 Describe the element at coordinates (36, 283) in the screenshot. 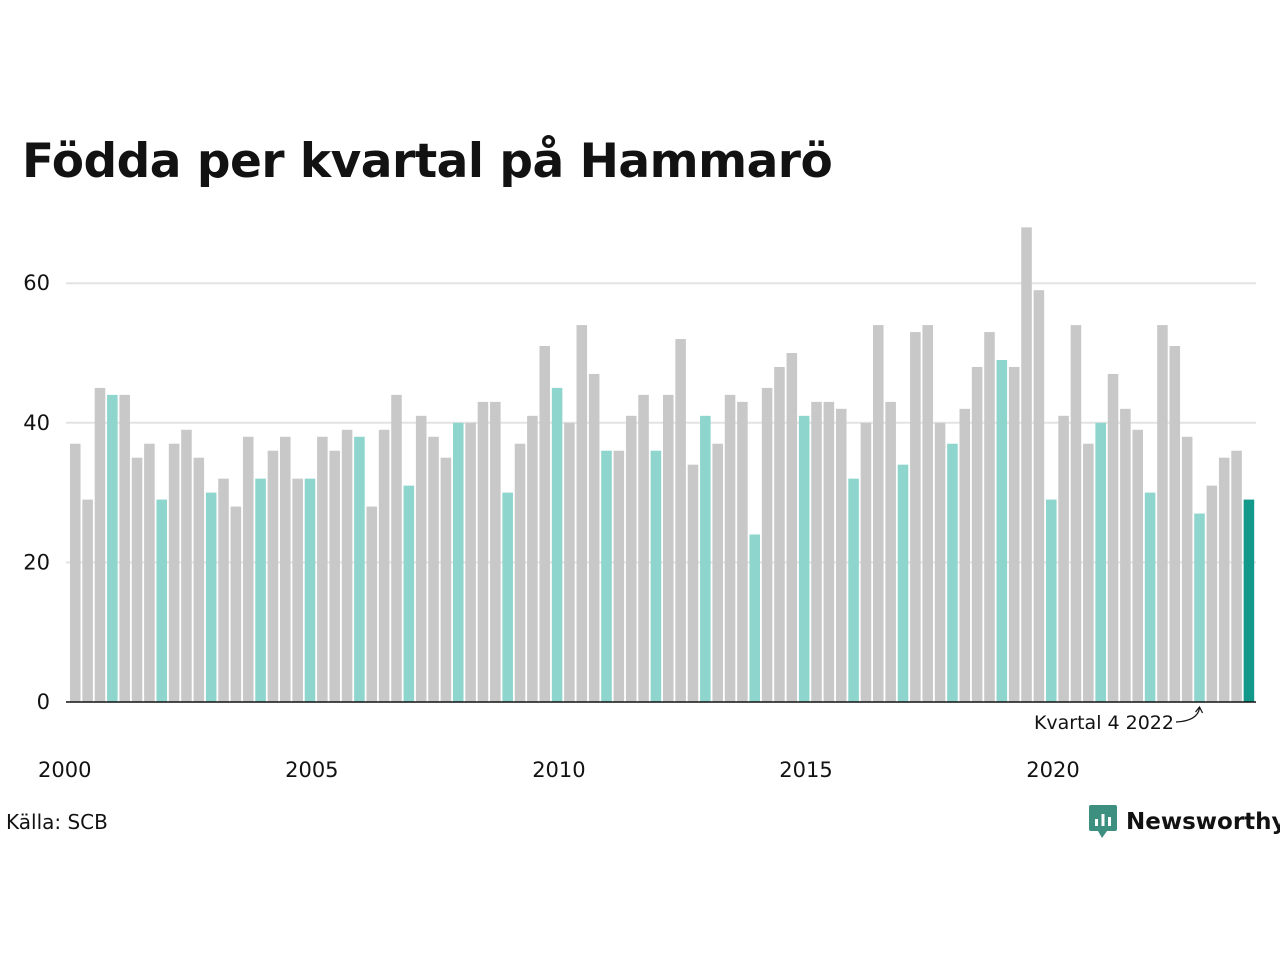

I see `y-tick-label: 60` at that location.